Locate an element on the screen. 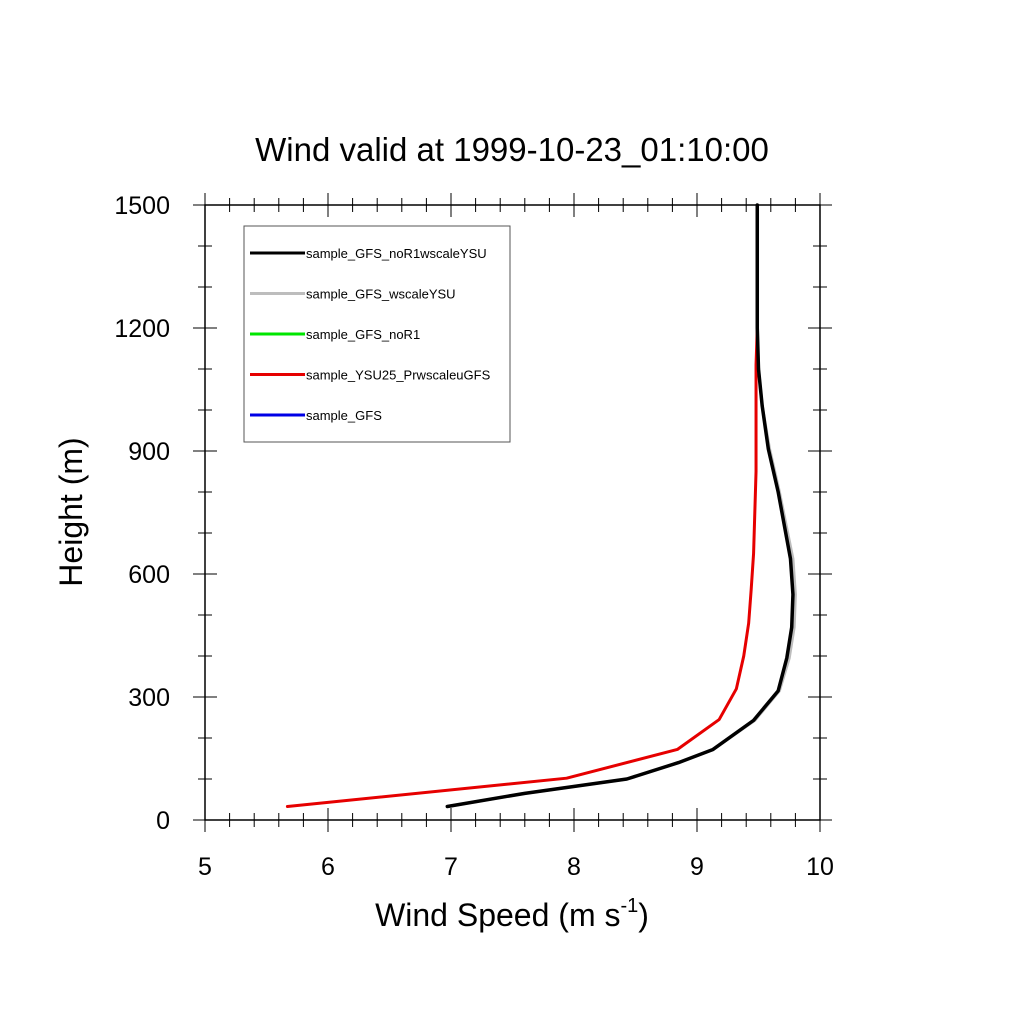 The width and height of the screenshot is (1024, 1024). legend-label: sample_YSU25_PrwscaleuGFS is located at coordinates (398, 375).